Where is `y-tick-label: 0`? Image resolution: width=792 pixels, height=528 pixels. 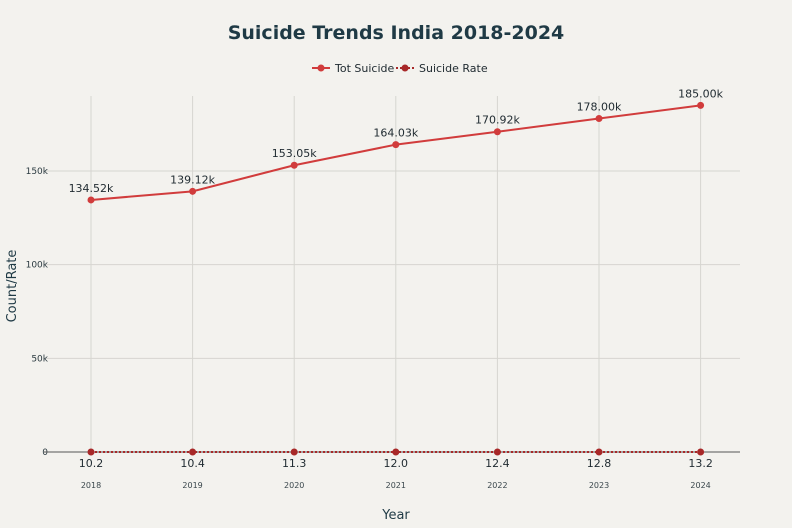 y-tick-label: 0 is located at coordinates (45, 453).